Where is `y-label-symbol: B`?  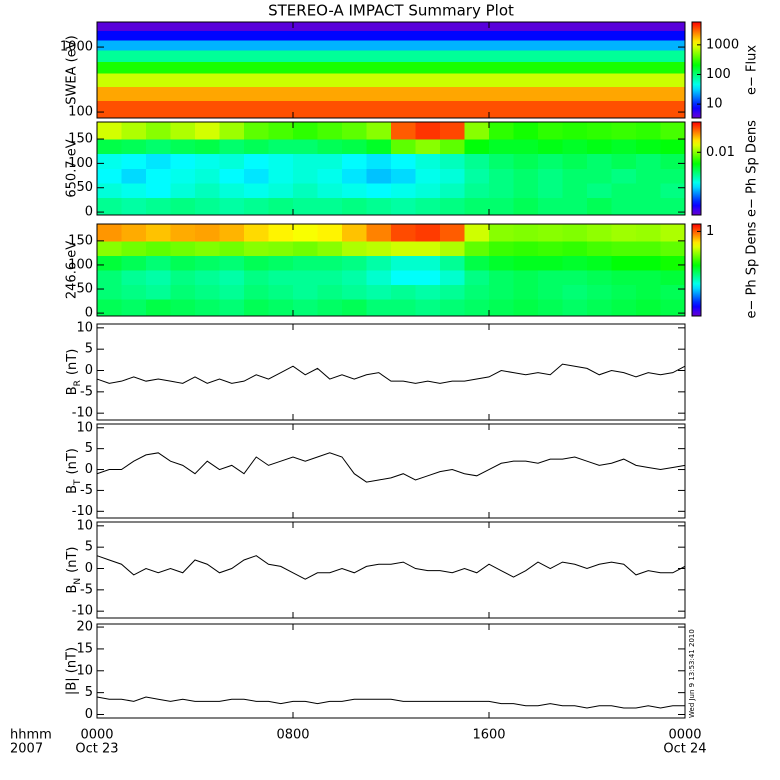
y-label-symbol: B is located at coordinates (72, 589).